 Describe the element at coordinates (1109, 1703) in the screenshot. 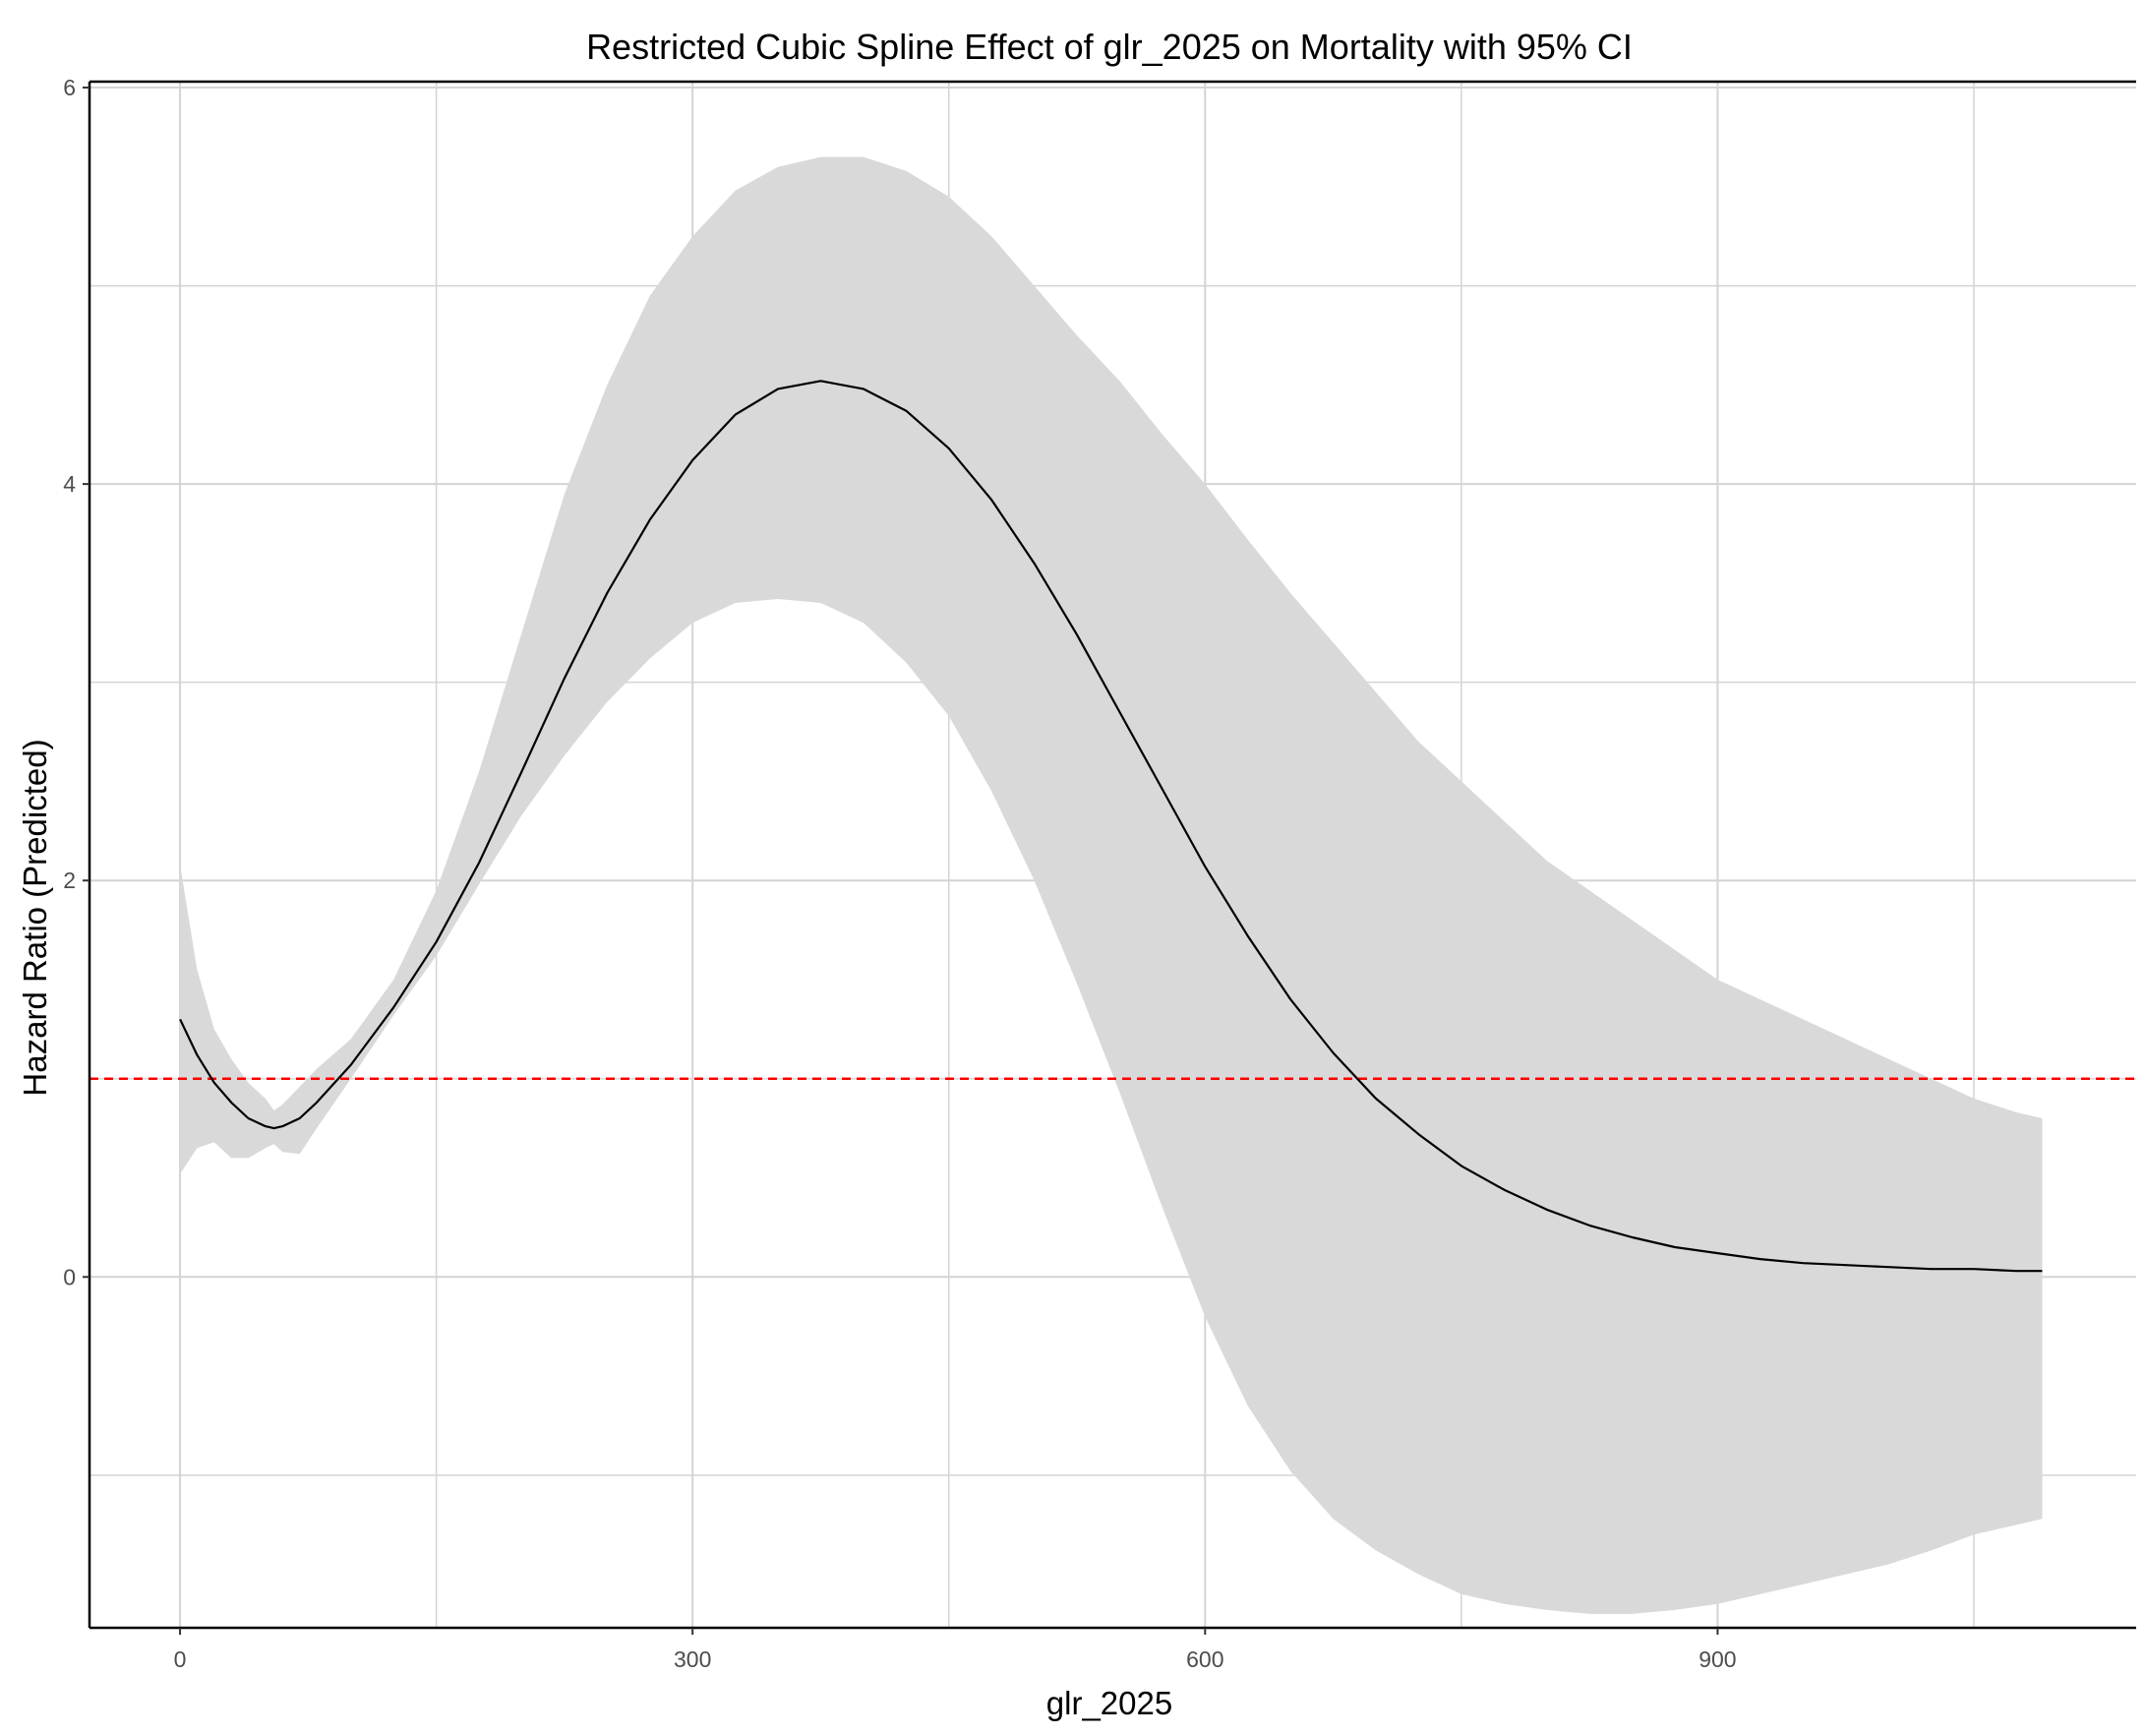

I see `x-axis-title: glr_2025` at that location.